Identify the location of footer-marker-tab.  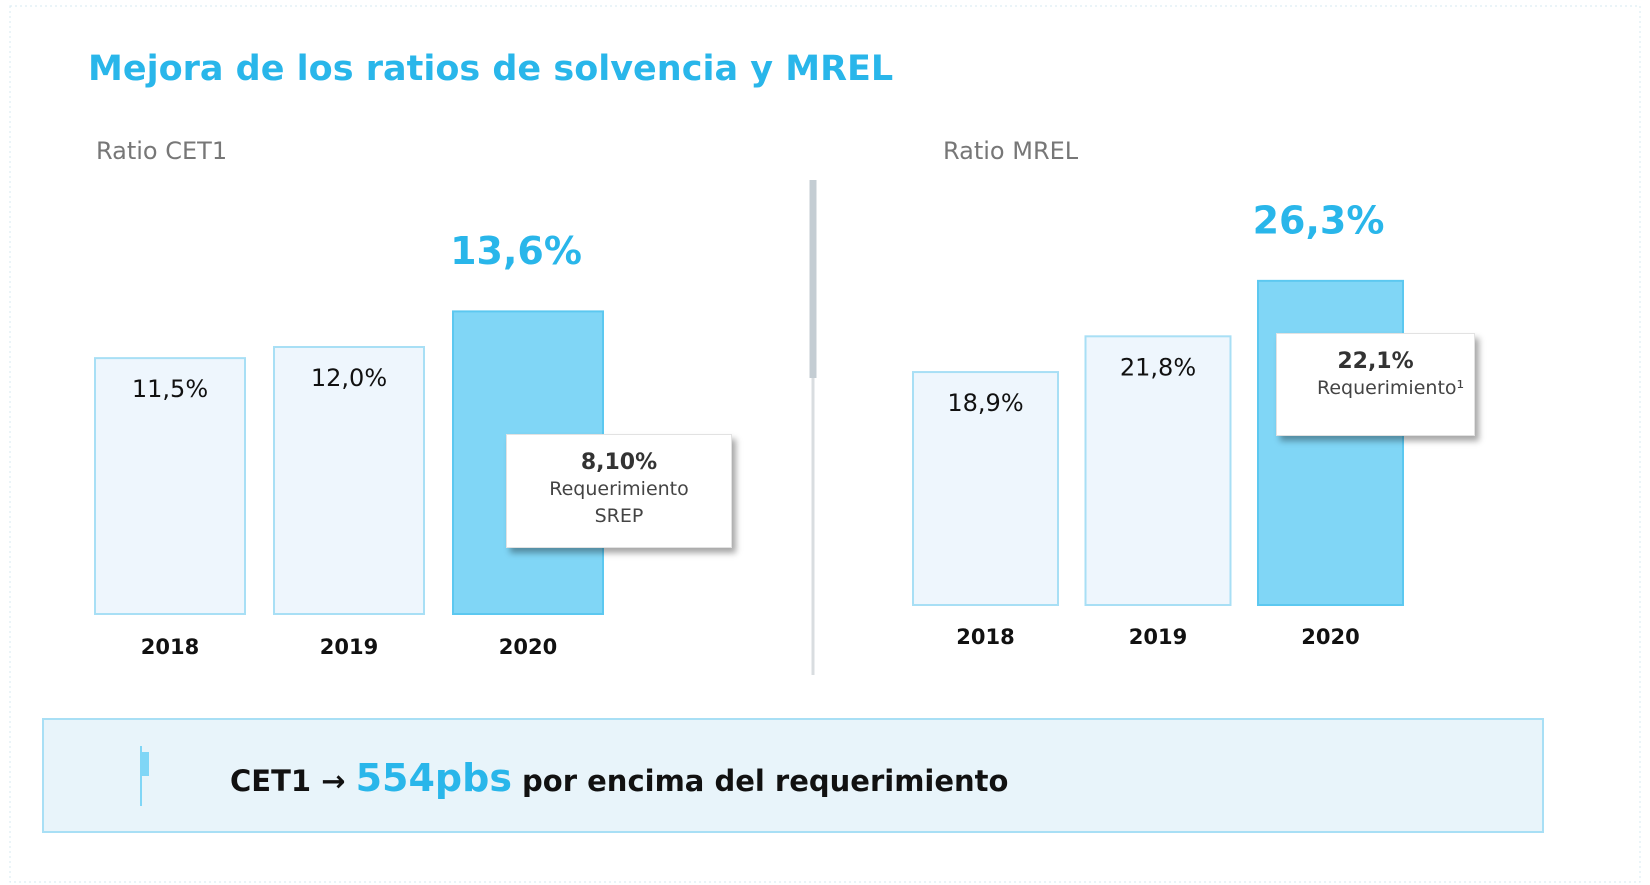
(145, 764).